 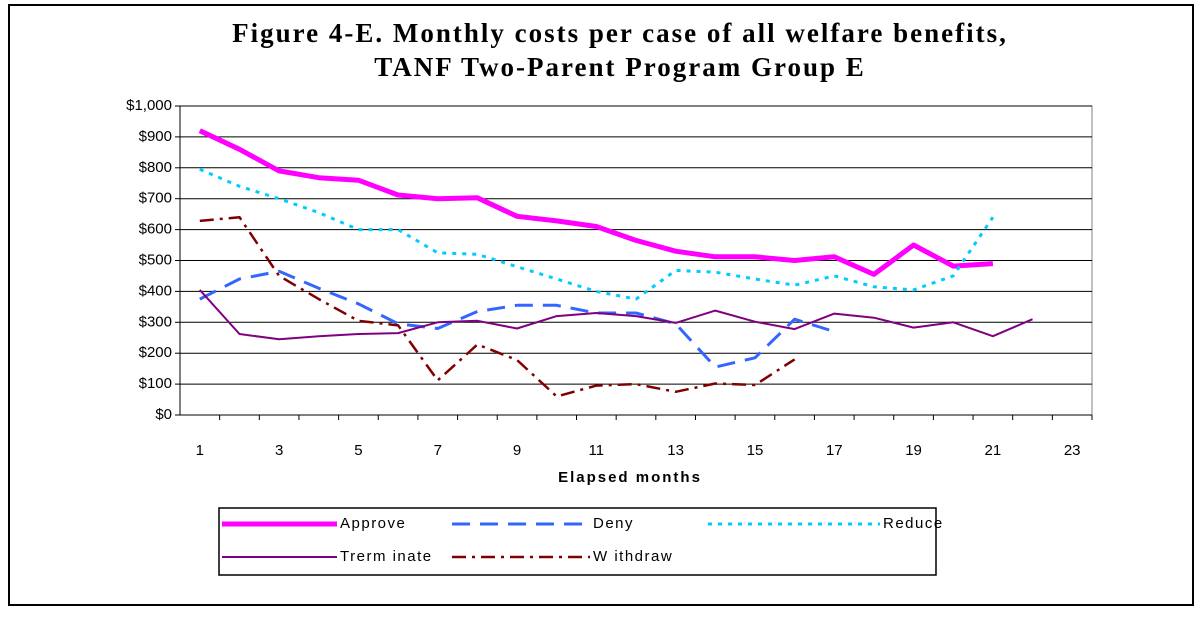 What do you see at coordinates (613, 523) in the screenshot?
I see `legend-label: Deny` at bounding box center [613, 523].